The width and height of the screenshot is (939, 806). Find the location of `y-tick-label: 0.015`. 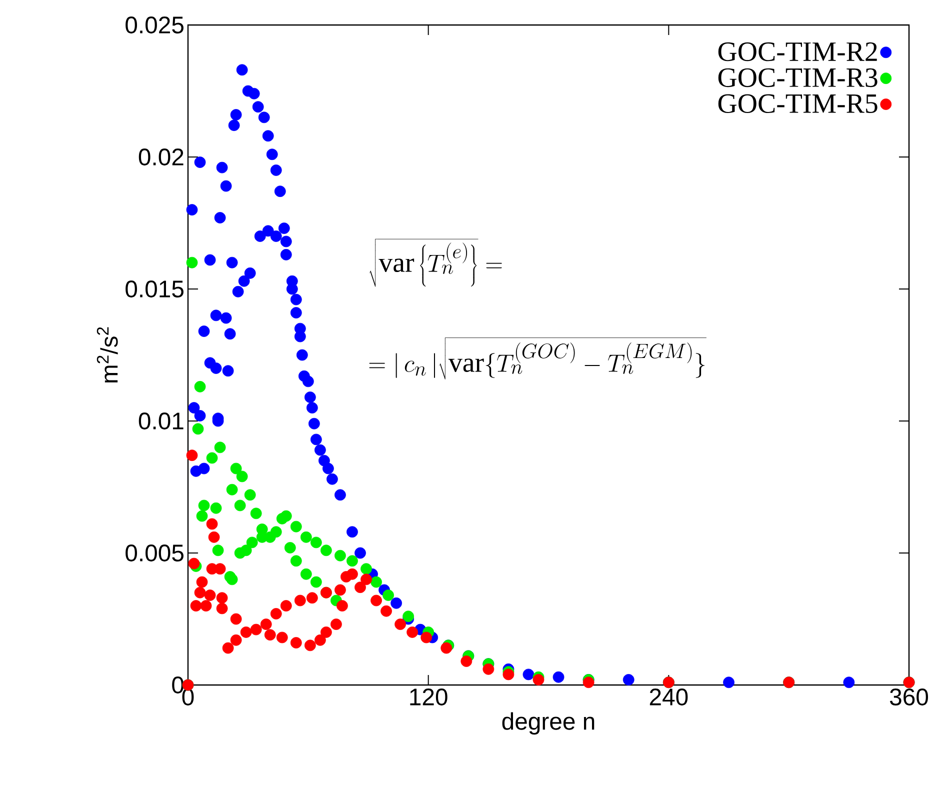

y-tick-label: 0.015 is located at coordinates (155, 289).